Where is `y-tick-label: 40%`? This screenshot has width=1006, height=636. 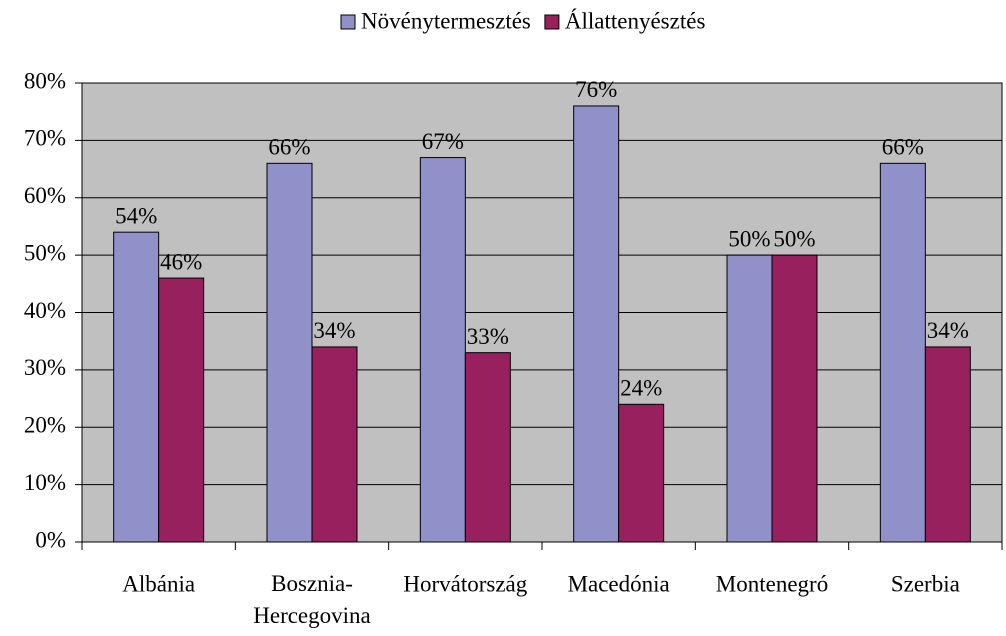 y-tick-label: 40% is located at coordinates (45, 310).